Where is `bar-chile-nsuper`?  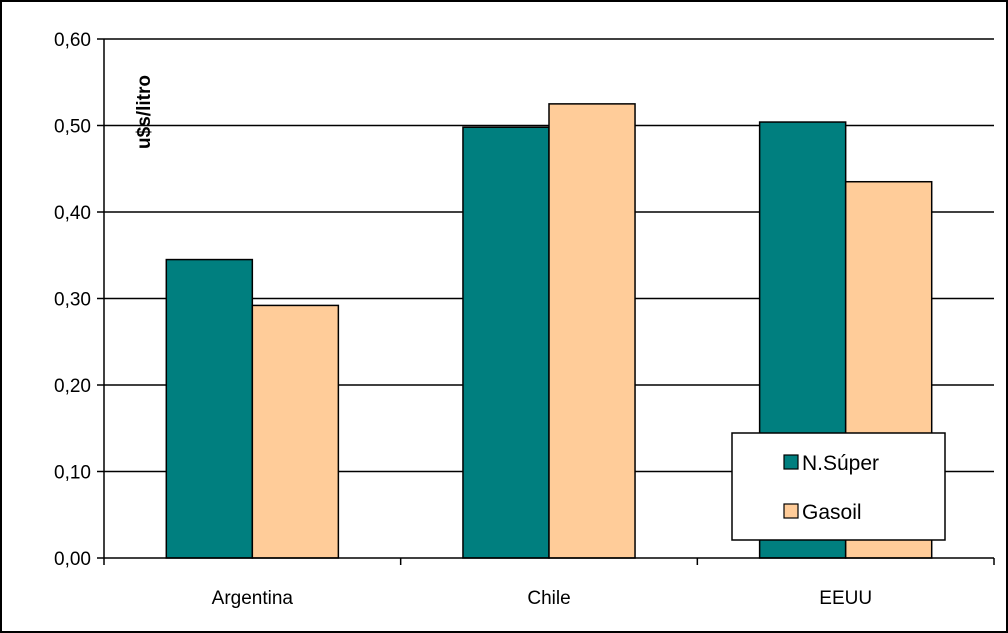
bar-chile-nsuper is located at coordinates (506, 342).